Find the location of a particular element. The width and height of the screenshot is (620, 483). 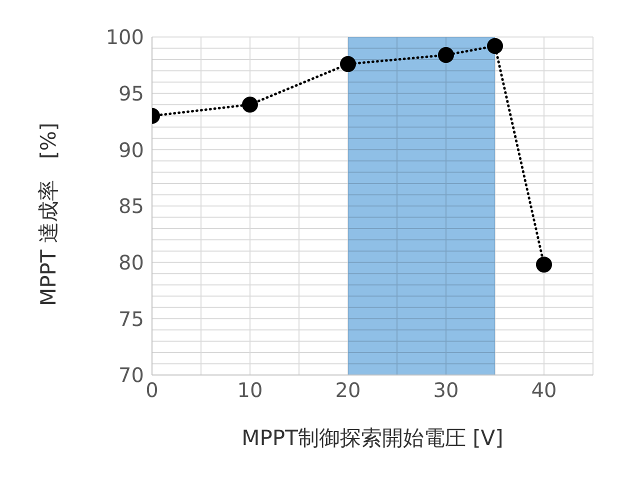

x-tick-label: 10 is located at coordinates (250, 390).